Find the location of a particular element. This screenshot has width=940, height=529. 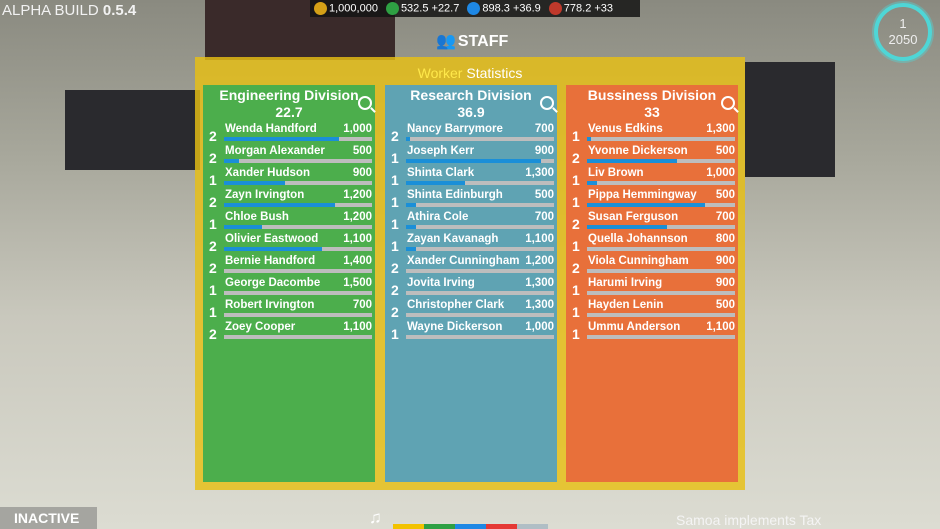

engineering-icon is located at coordinates (392, 8).